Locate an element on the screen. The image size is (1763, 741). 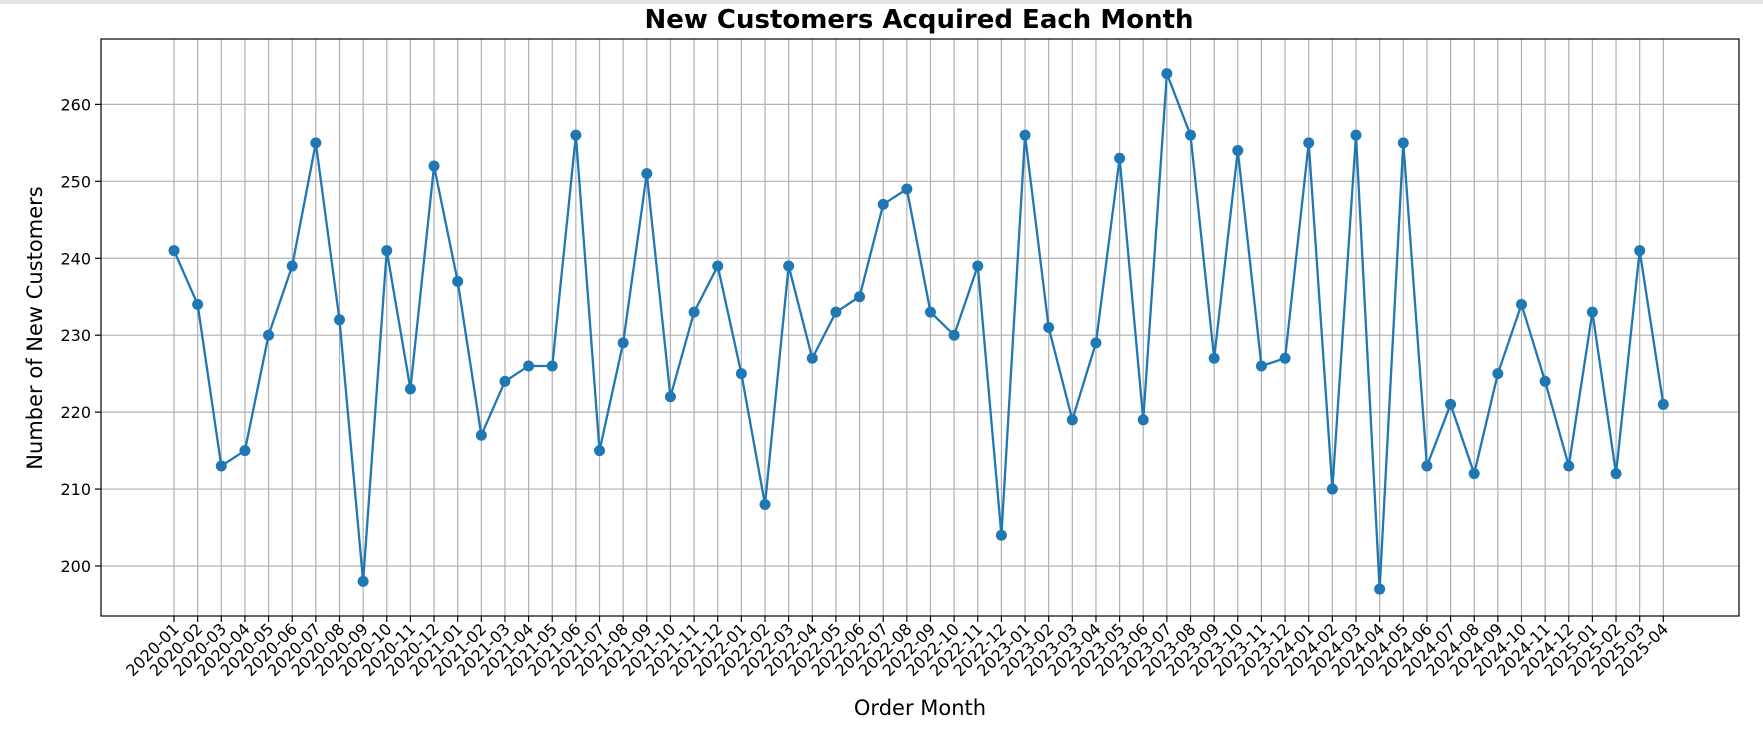
top-border is located at coordinates (881, 2).